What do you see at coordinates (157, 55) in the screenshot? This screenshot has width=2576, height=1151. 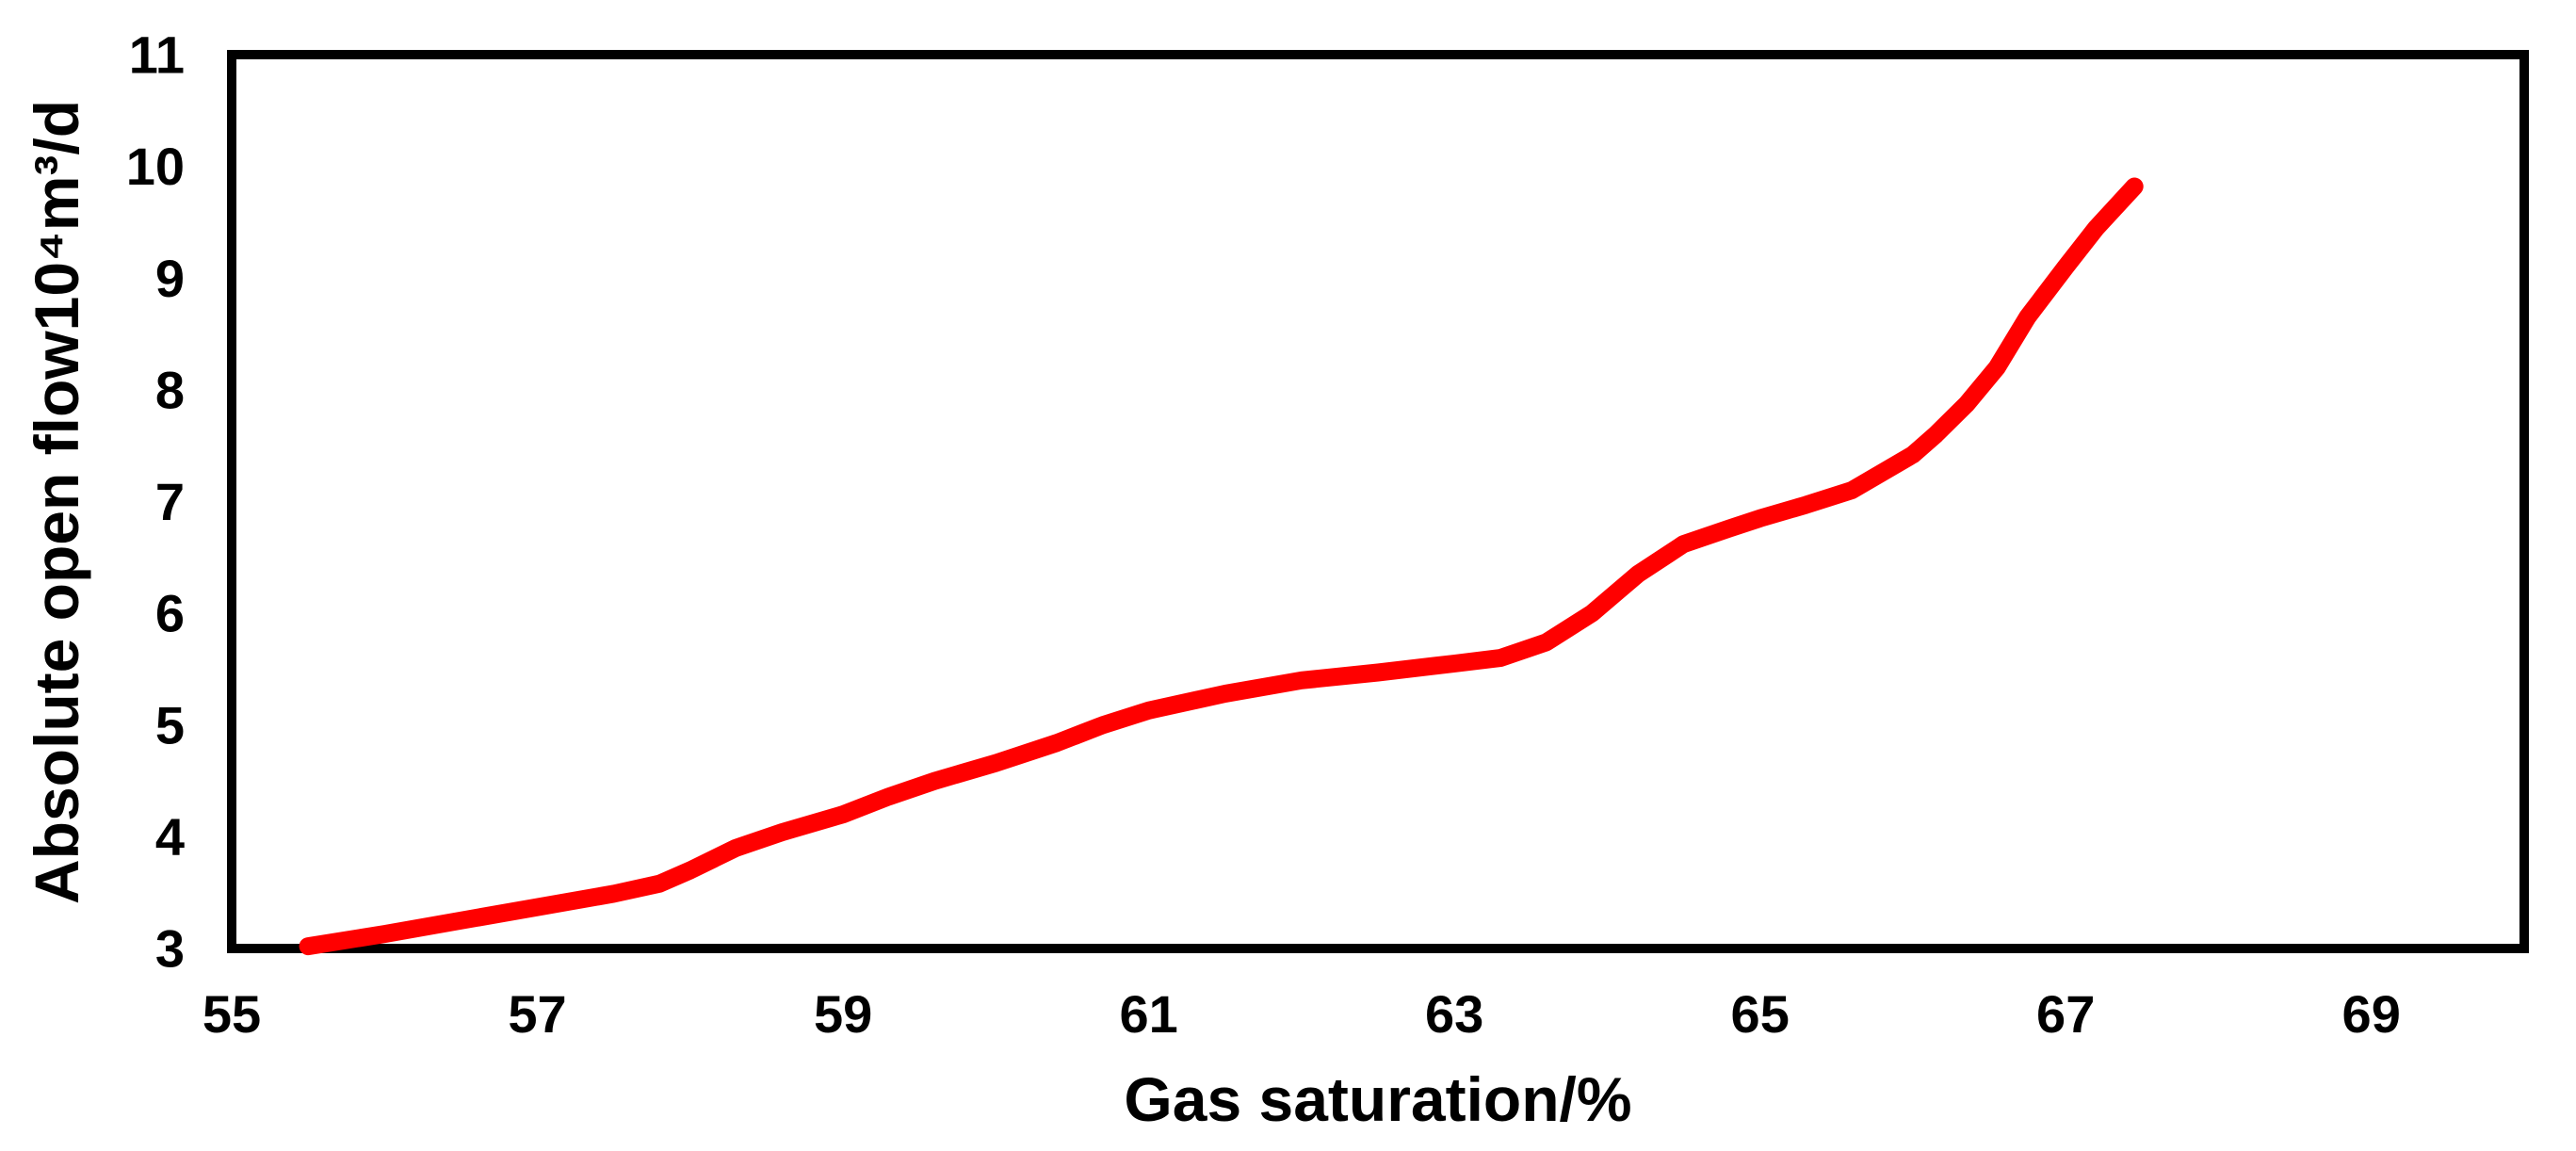 I see `y-tick-label: 11` at bounding box center [157, 55].